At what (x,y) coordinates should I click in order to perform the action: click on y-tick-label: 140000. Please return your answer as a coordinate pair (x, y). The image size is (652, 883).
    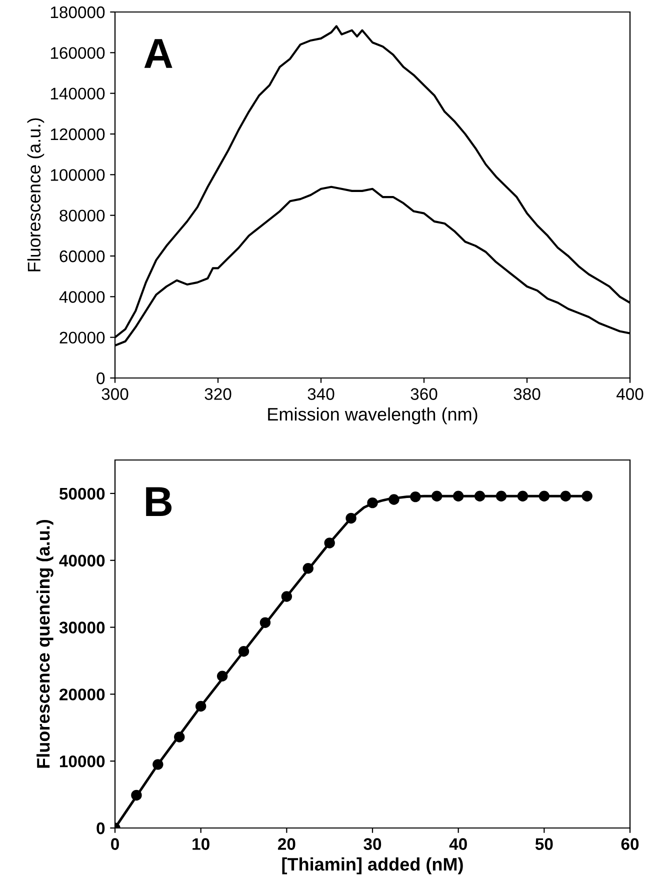
    Looking at the image, I should click on (77, 94).